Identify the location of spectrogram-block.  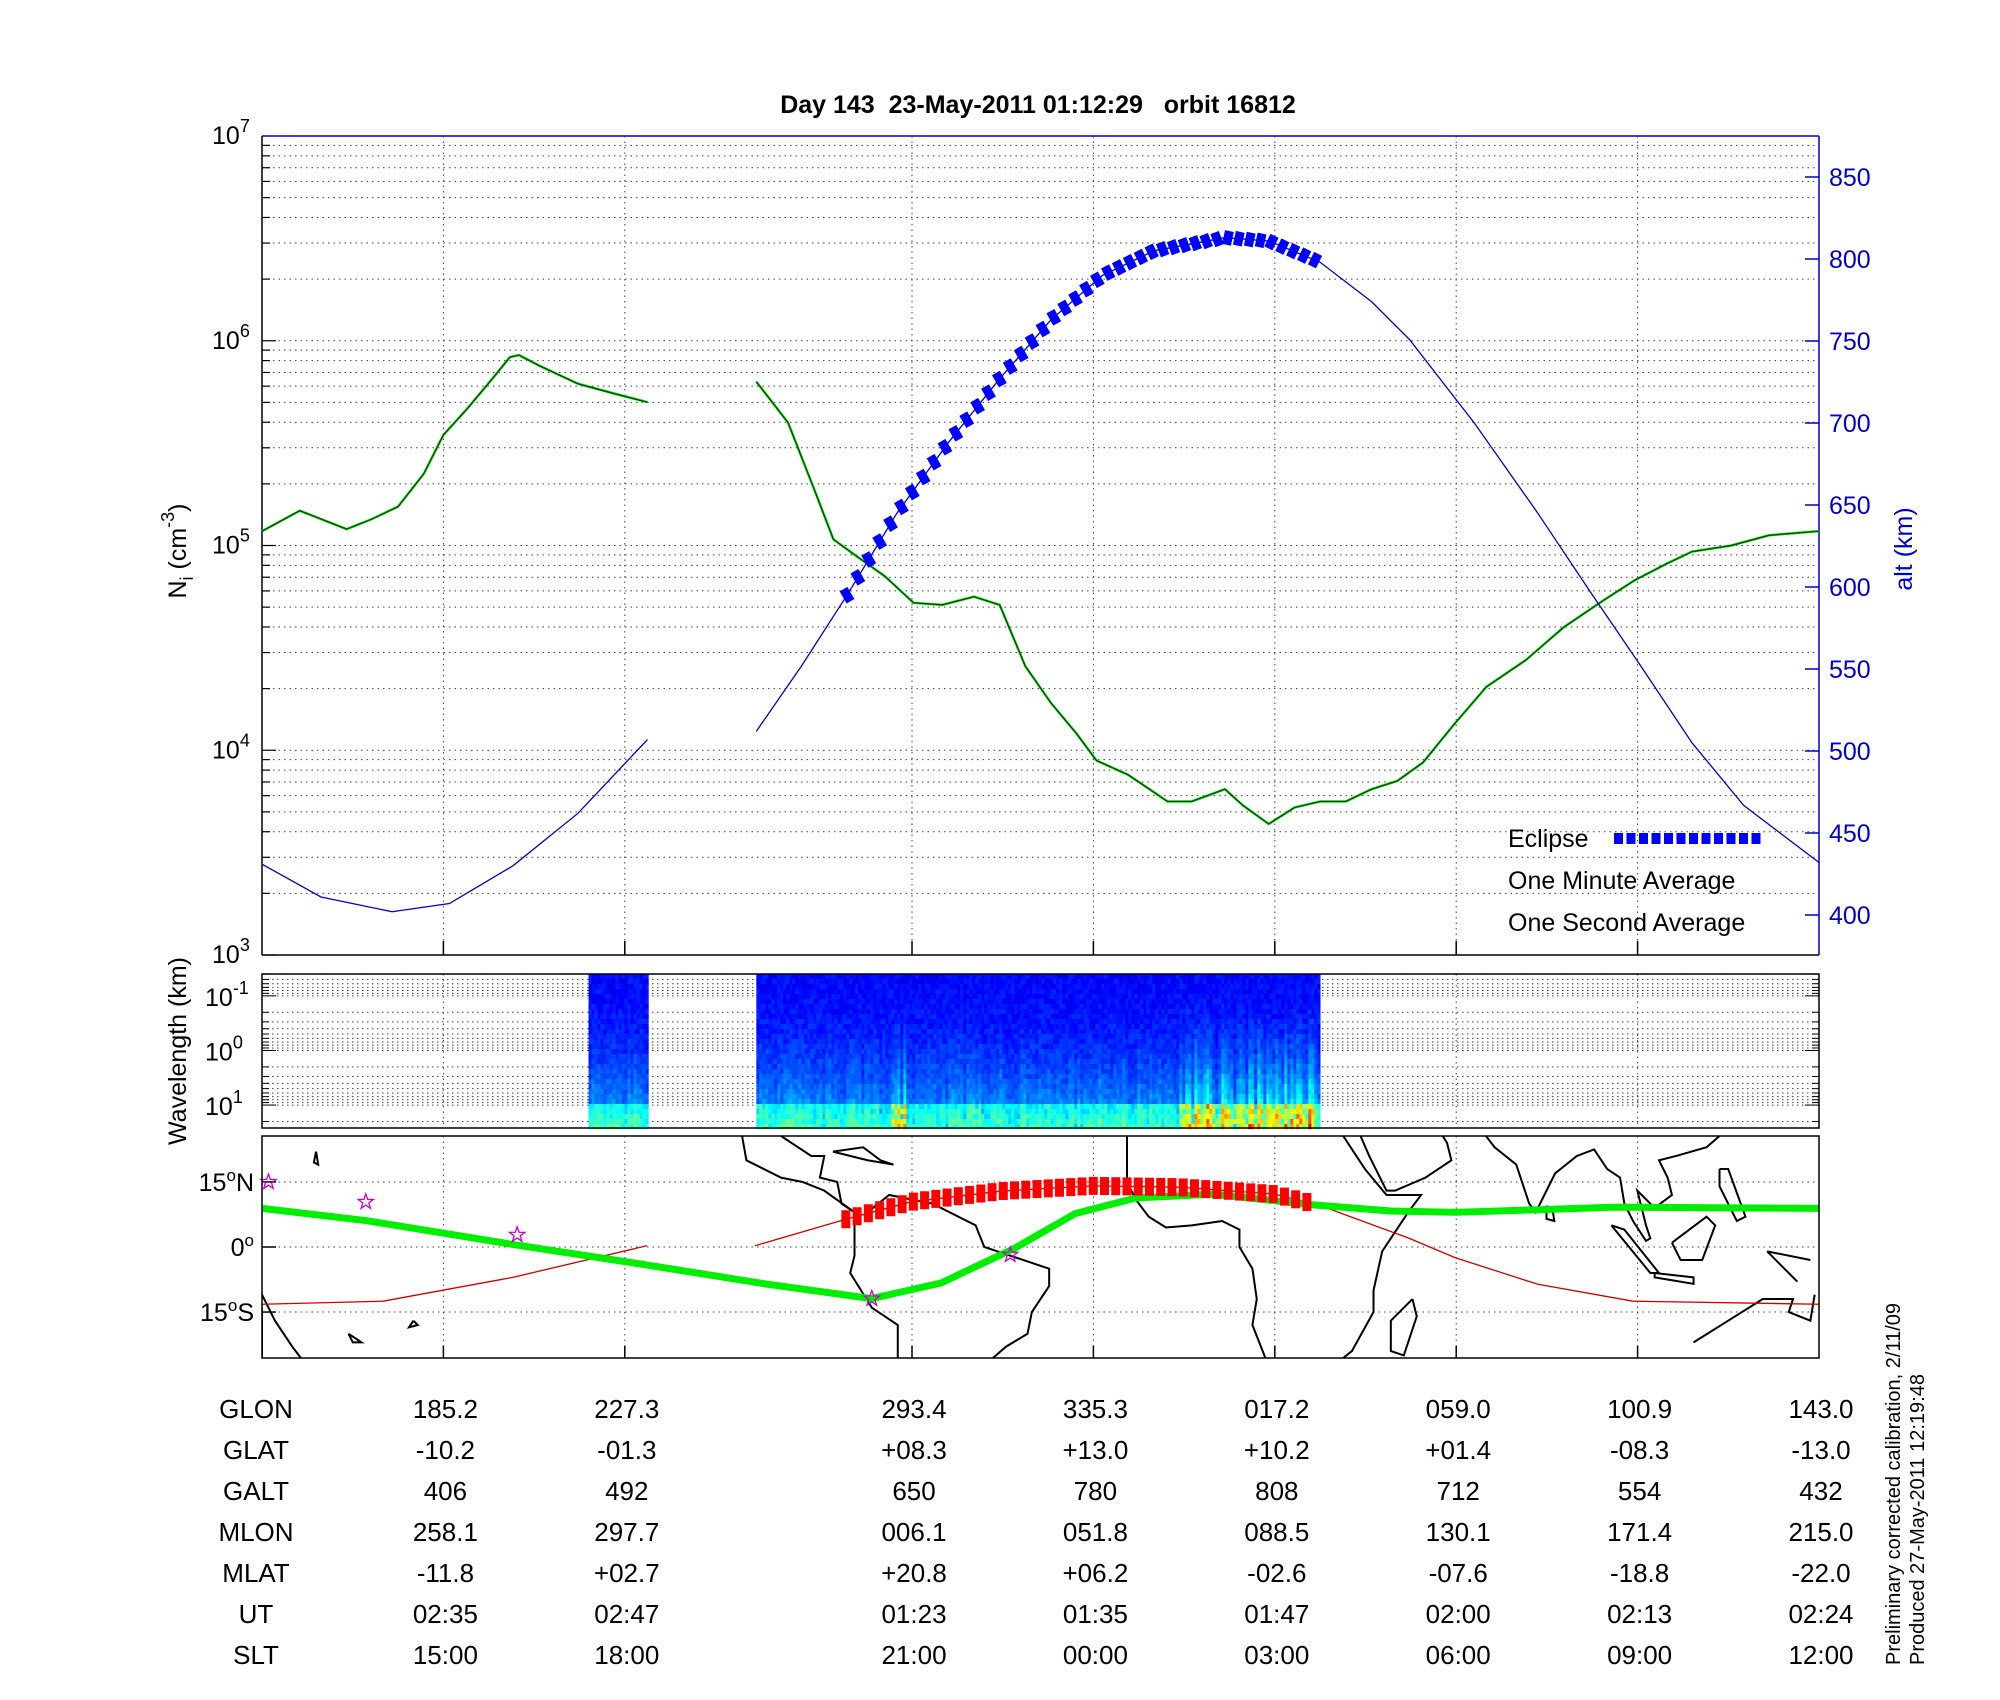
(1038, 1052).